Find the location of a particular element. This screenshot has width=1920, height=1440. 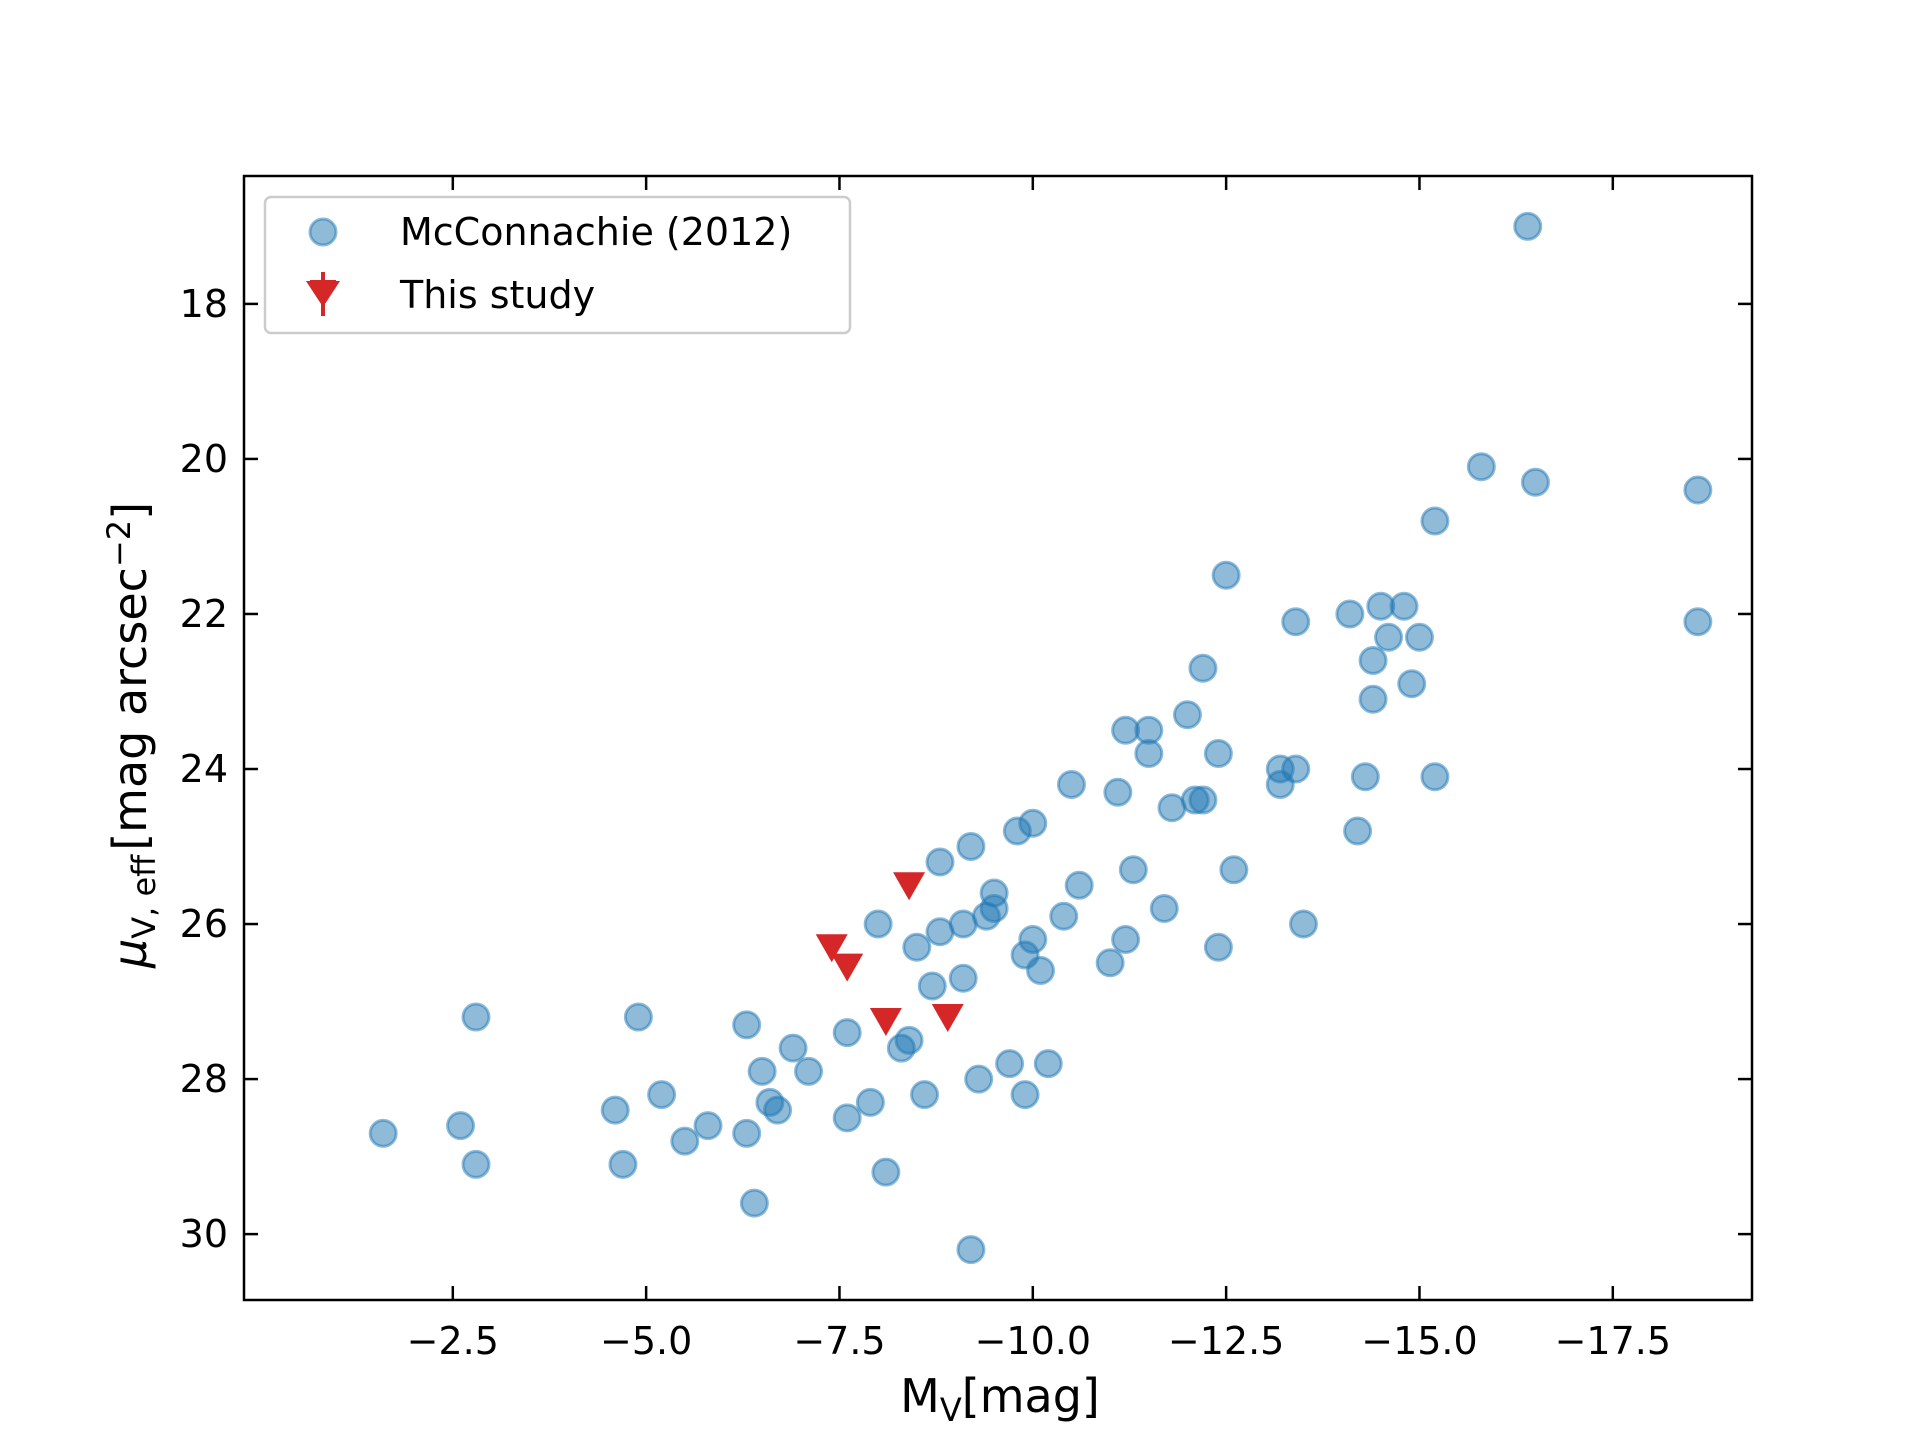

legend: McConnachie (2012) This study is located at coordinates (557, 265).